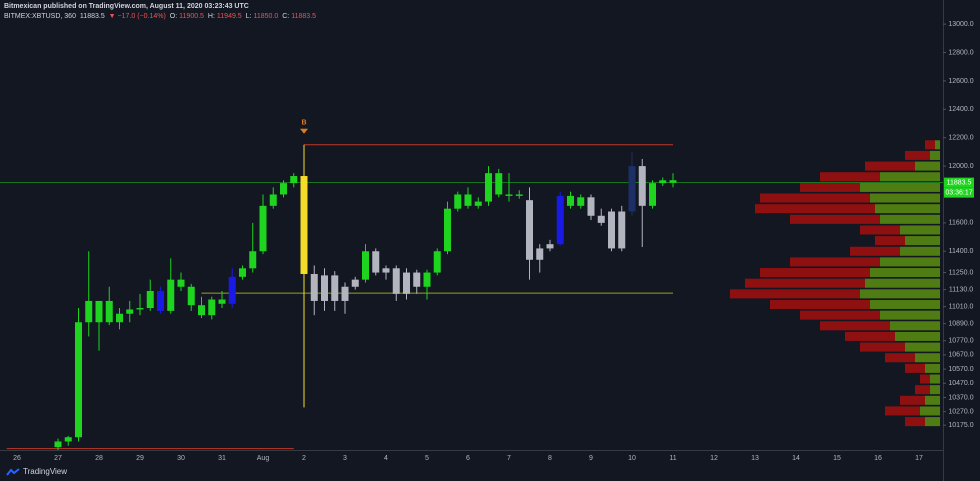 The image size is (980, 481). What do you see at coordinates (961, 223) in the screenshot?
I see `y-tick-label: 11600.0` at bounding box center [961, 223].